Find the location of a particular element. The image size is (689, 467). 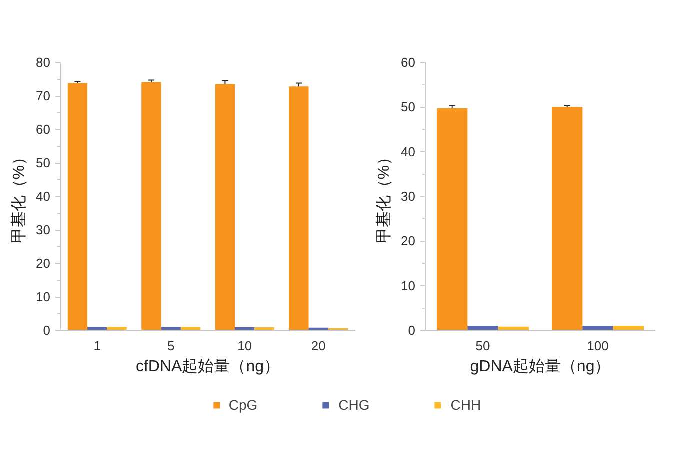

x-axis-title: gDNA起始量（ng） is located at coordinates (540, 367).